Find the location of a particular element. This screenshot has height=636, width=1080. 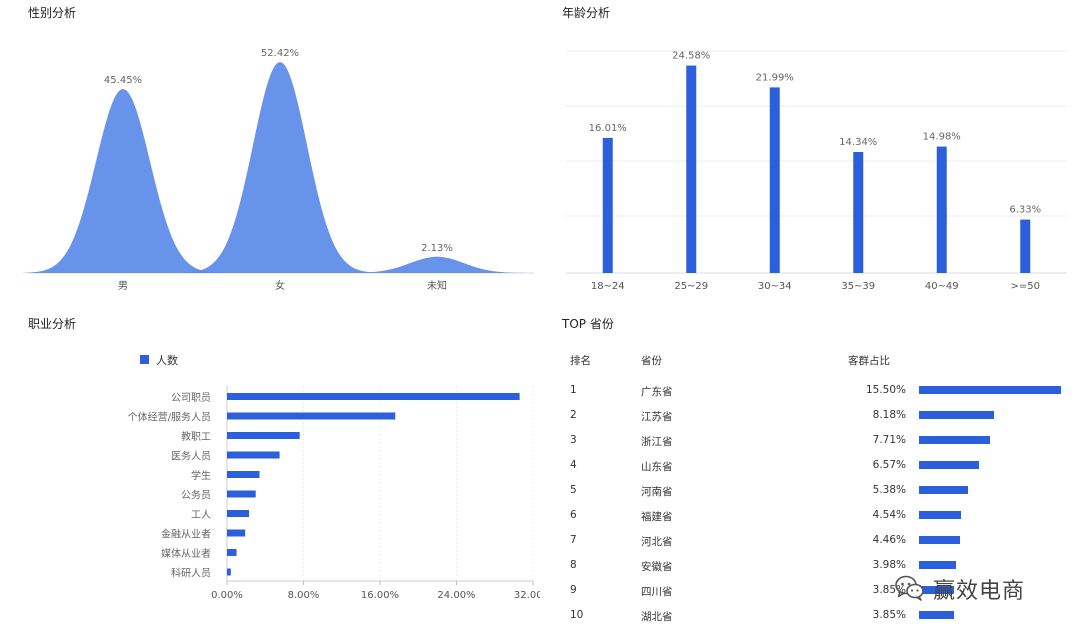

share-cell: 4.46% is located at coordinates (889, 540).